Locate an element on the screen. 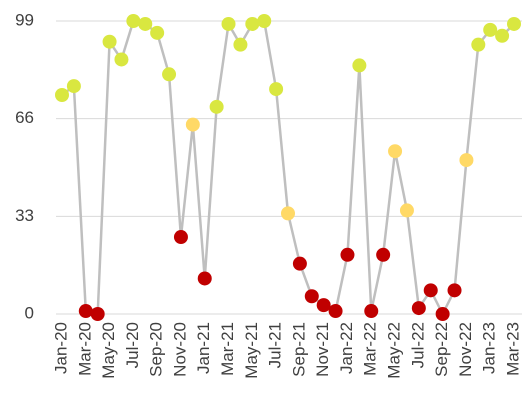 Image resolution: width=523 pixels, height=393 pixels. x-tick-label: Jul-22 is located at coordinates (417, 345).